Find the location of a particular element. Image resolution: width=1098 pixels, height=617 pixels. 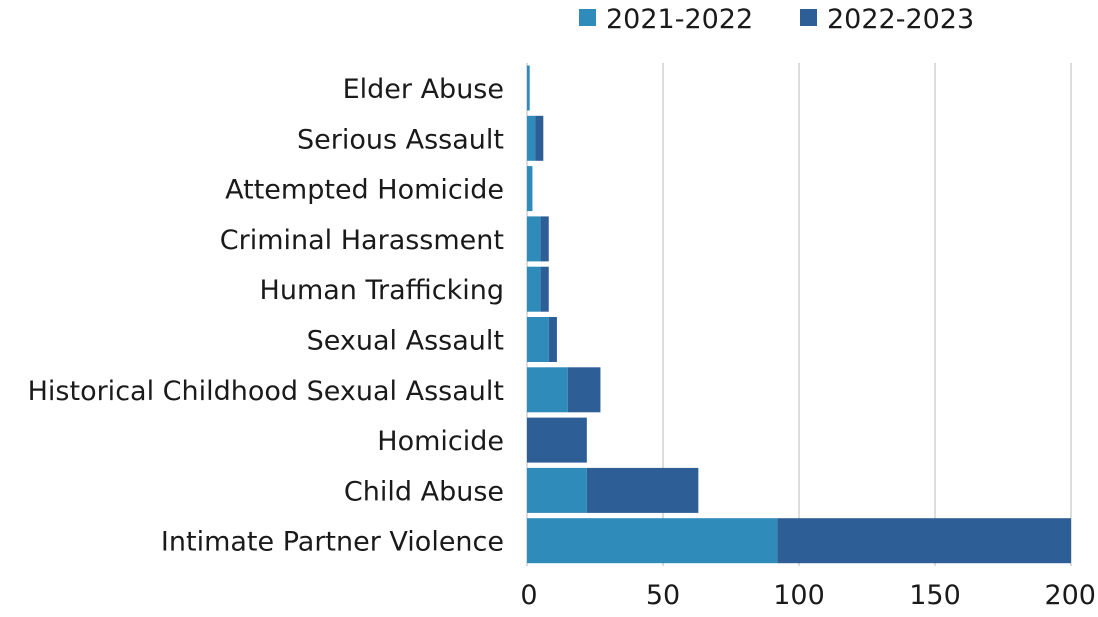

legend-swatch-2022-2023 is located at coordinates (808, 17).